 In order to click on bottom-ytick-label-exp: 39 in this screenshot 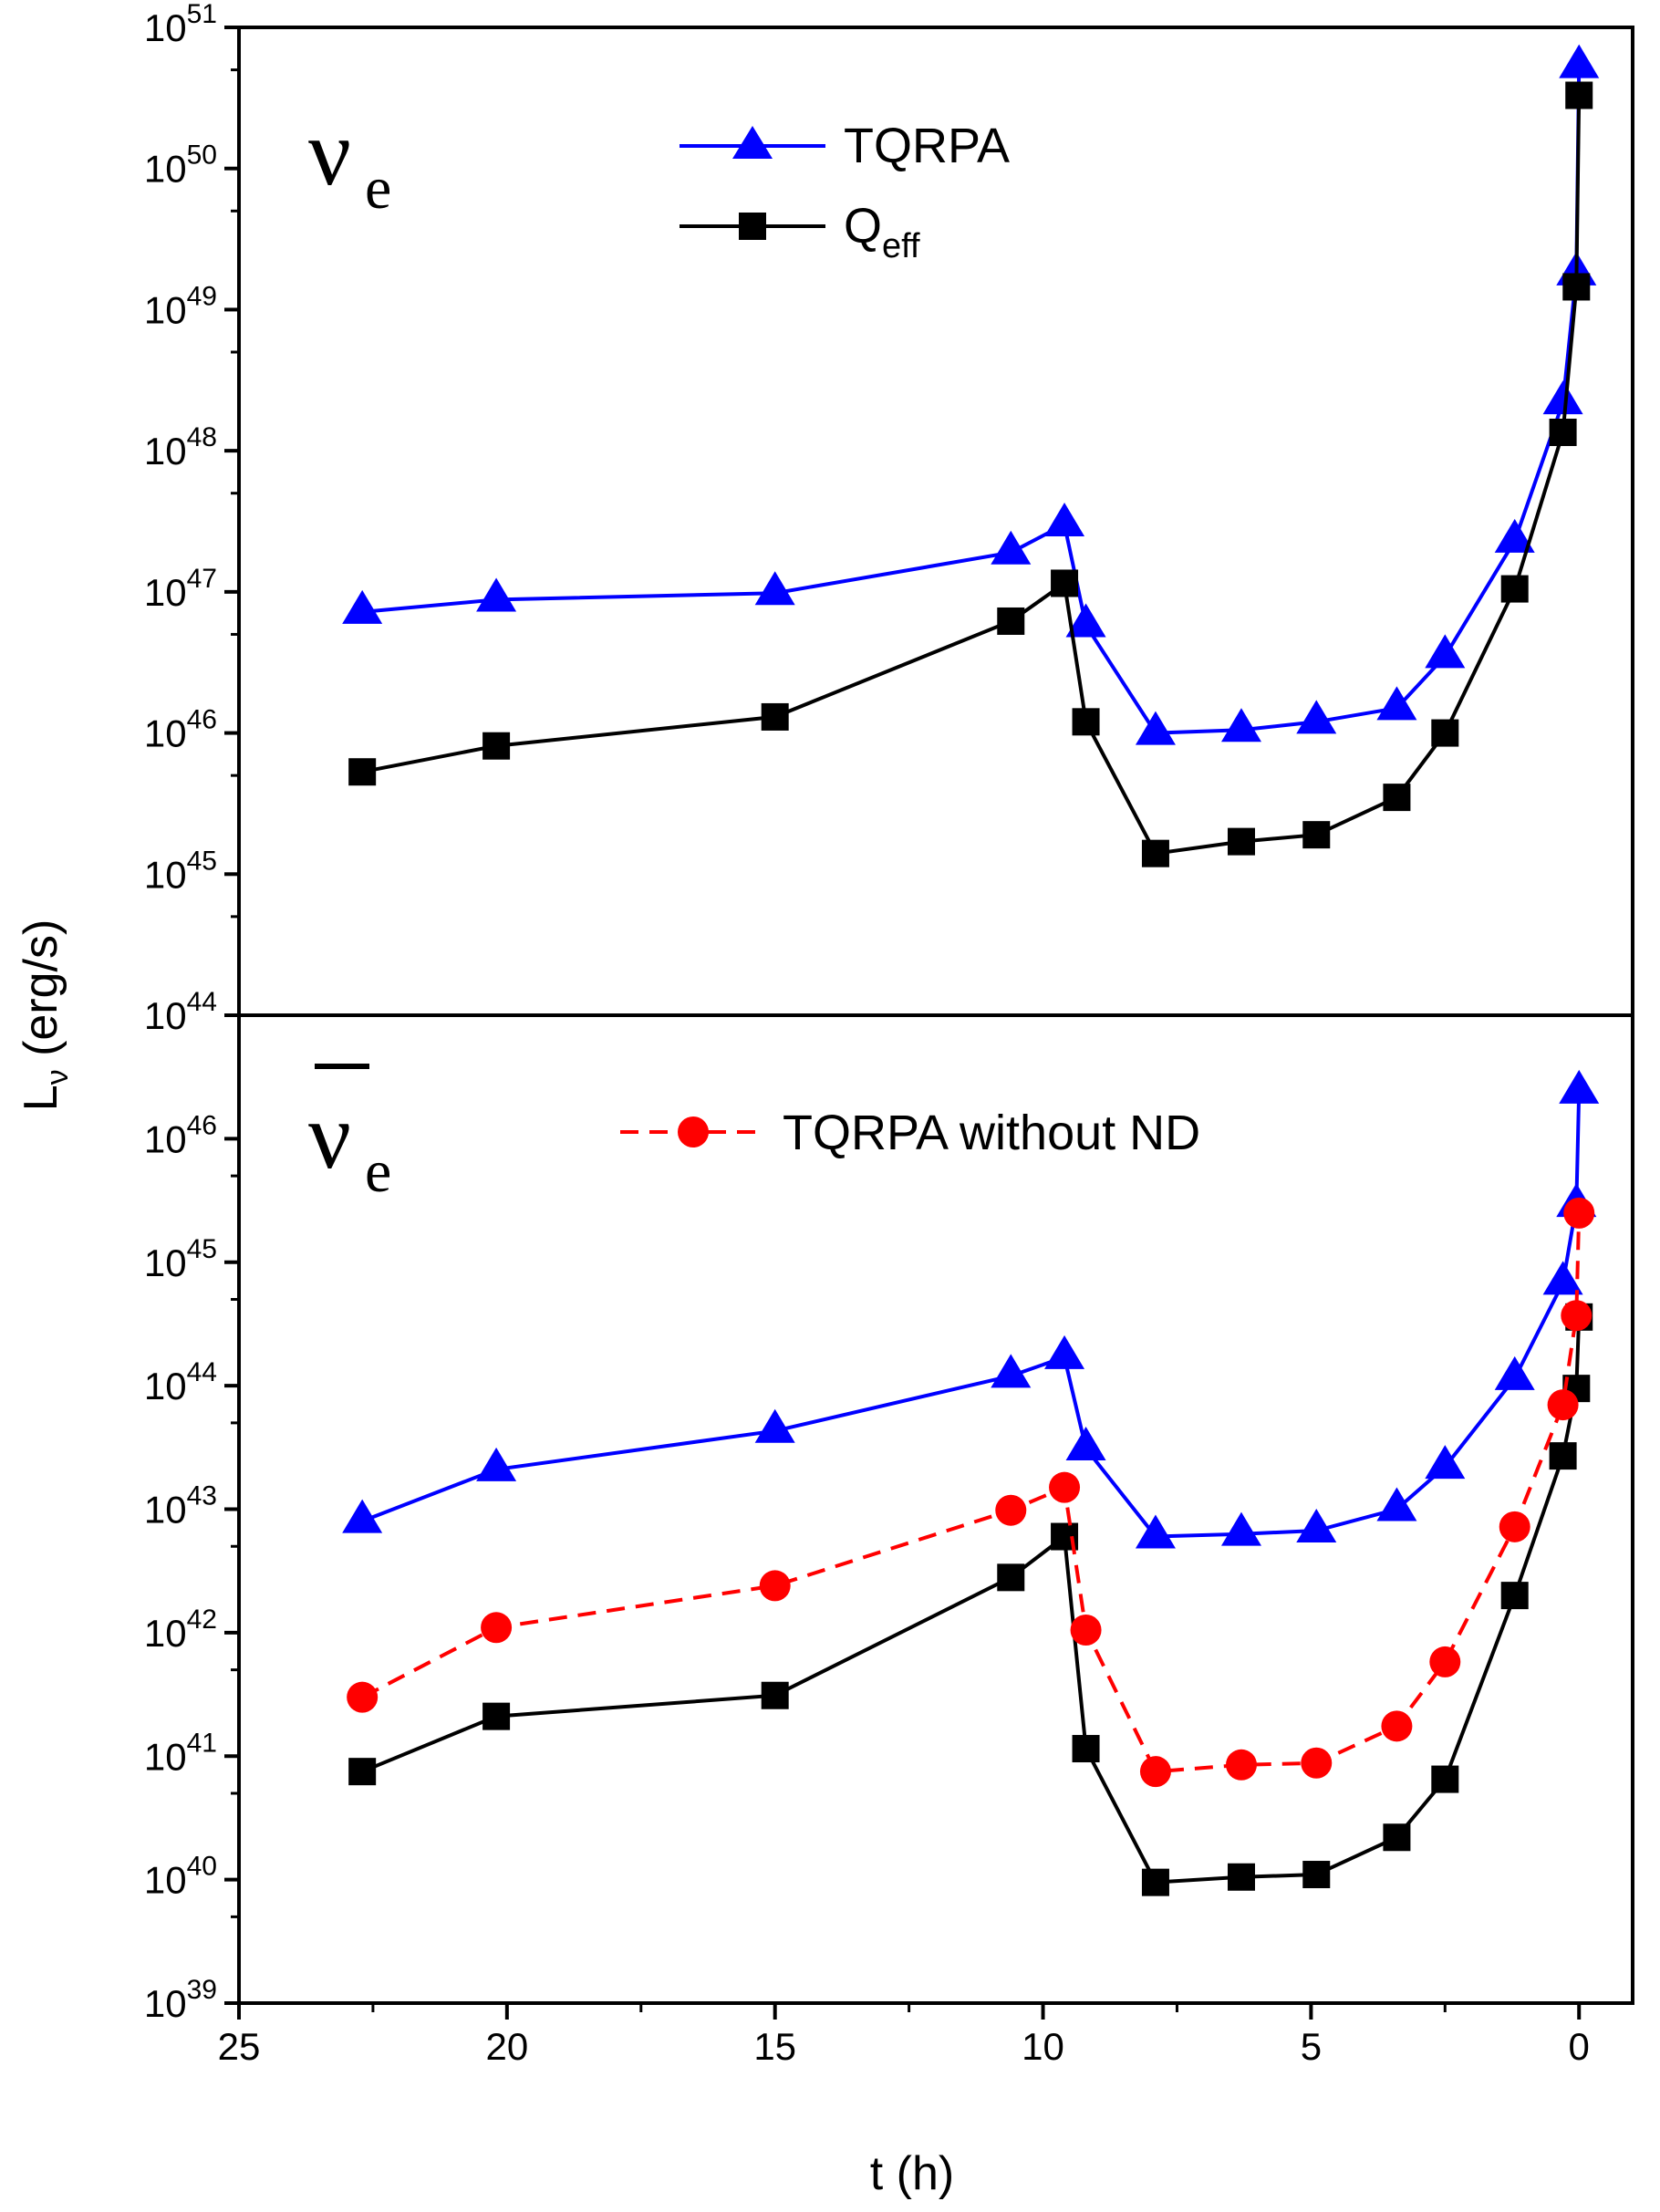, I will do `click(202, 1990)`.